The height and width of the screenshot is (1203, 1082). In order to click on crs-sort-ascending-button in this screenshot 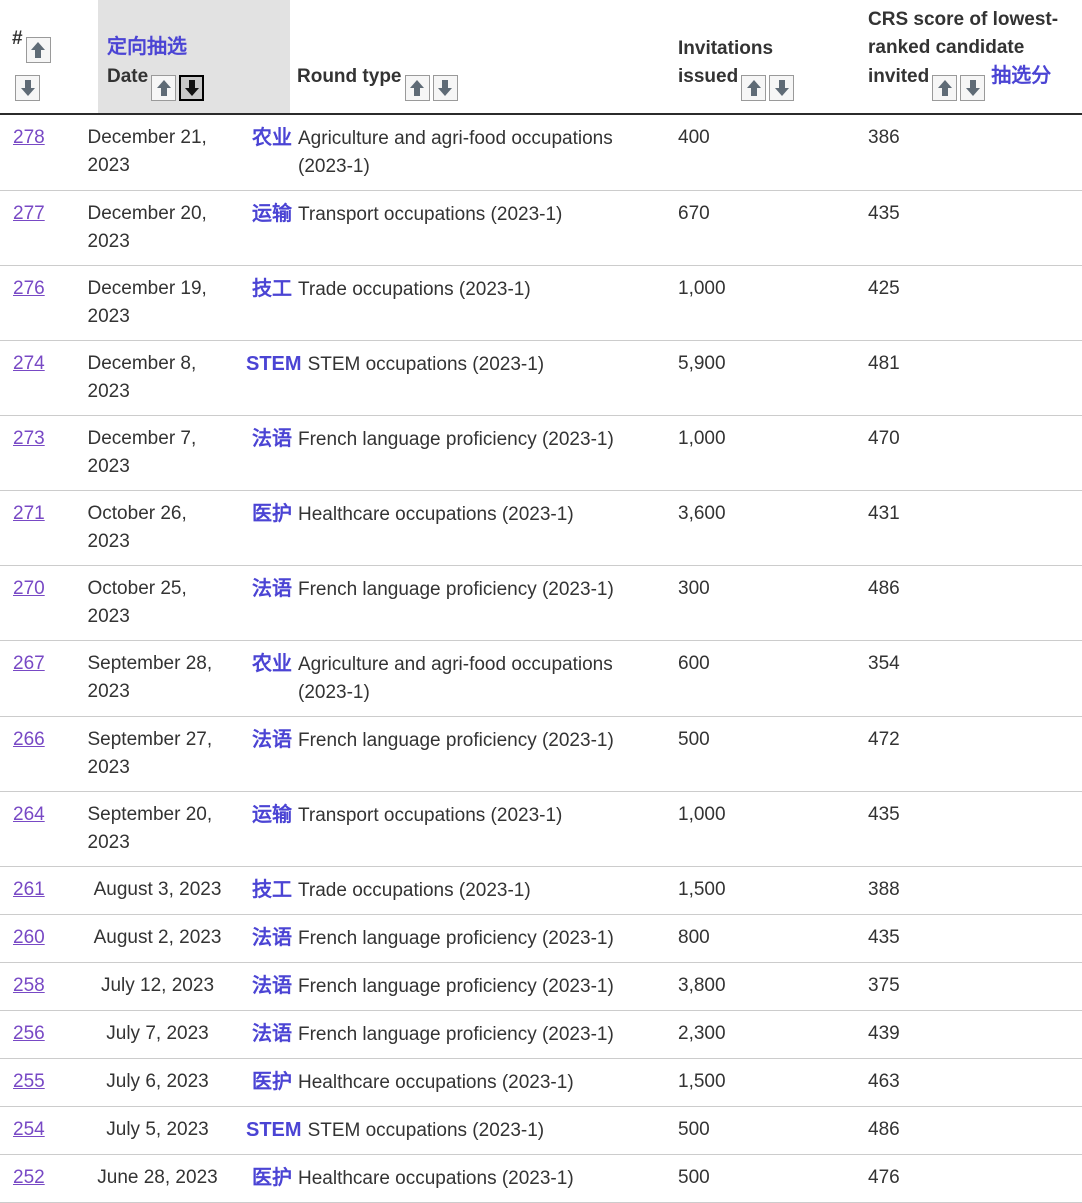, I will do `click(945, 88)`.